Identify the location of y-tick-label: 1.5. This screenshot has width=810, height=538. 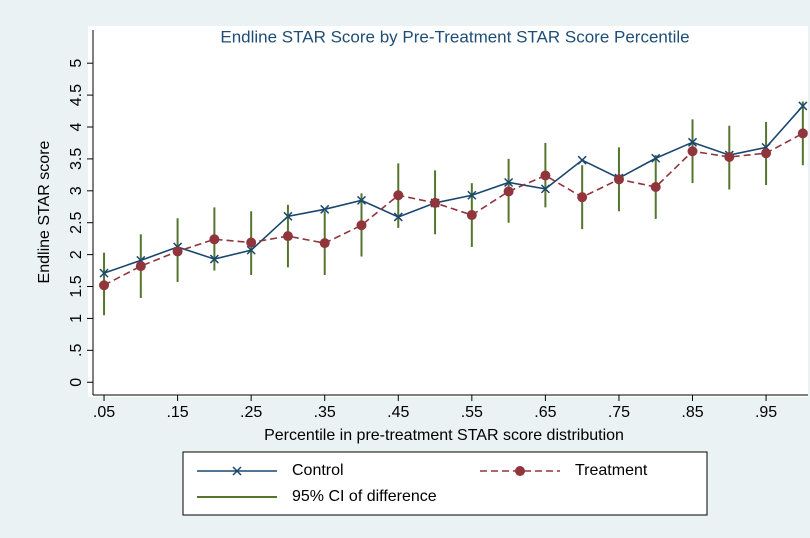
(76, 286).